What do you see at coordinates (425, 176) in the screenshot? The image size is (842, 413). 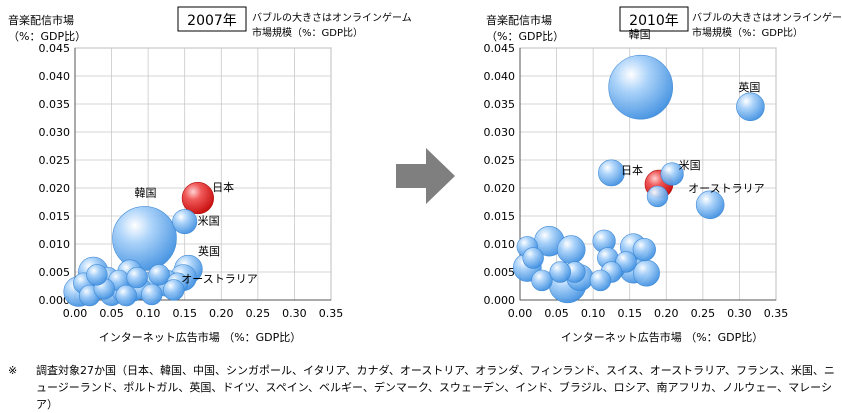 I see `arrow-right-icon` at bounding box center [425, 176].